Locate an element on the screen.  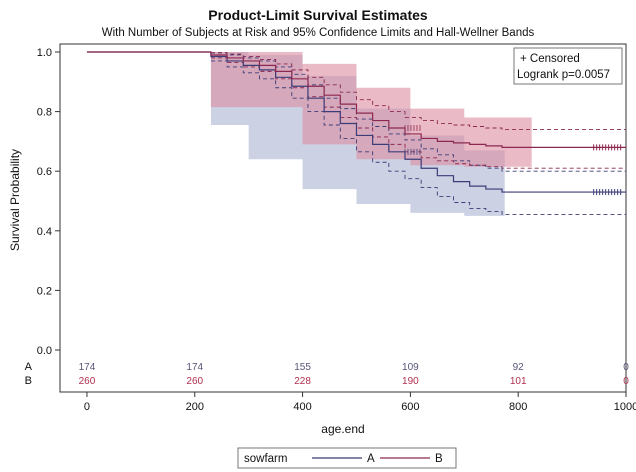
at-risk-count: 228 is located at coordinates (302, 381).